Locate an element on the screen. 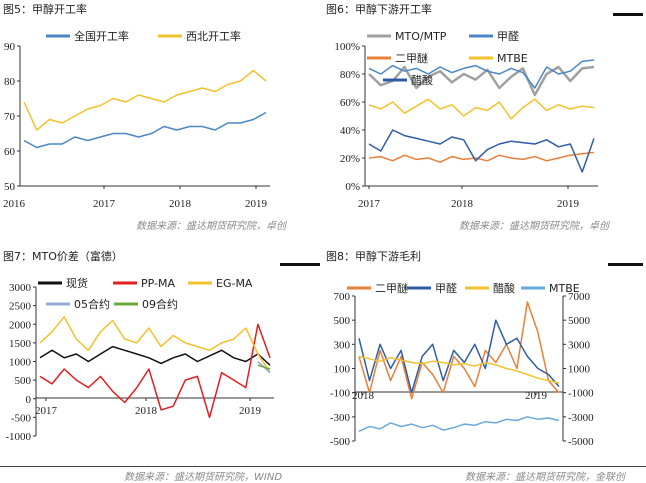  legend: 二甲醚 甲醛 醋酸 MTBE is located at coordinates (463, 288).